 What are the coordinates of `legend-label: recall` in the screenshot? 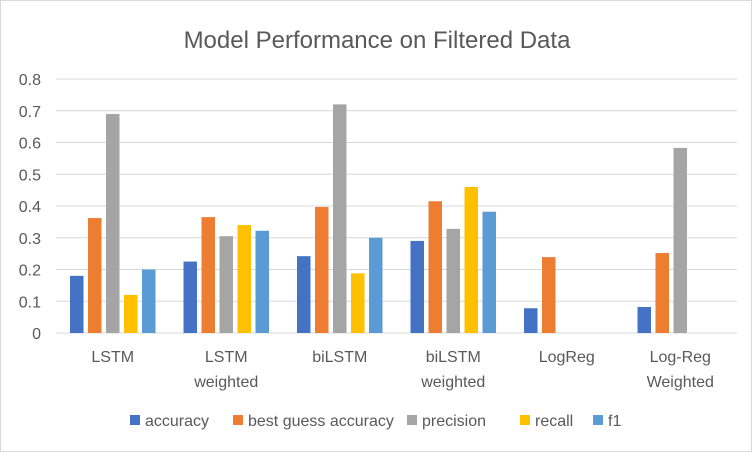 It's located at (554, 421).